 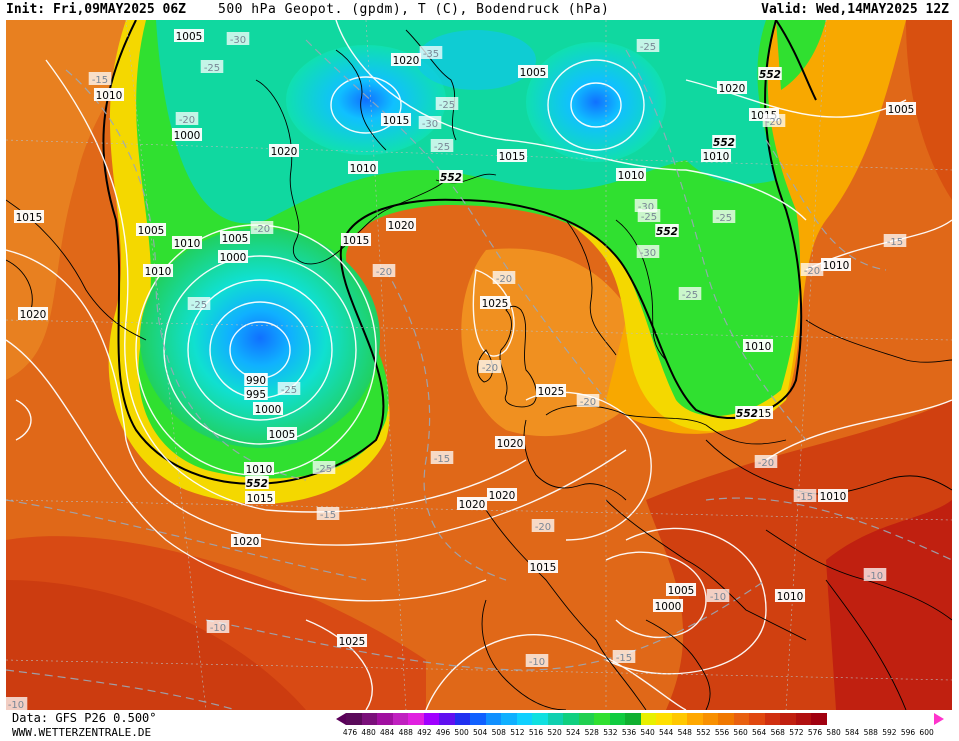 What do you see at coordinates (268, 410) in the screenshot?
I see `svg-text: 1000` at bounding box center [268, 410].